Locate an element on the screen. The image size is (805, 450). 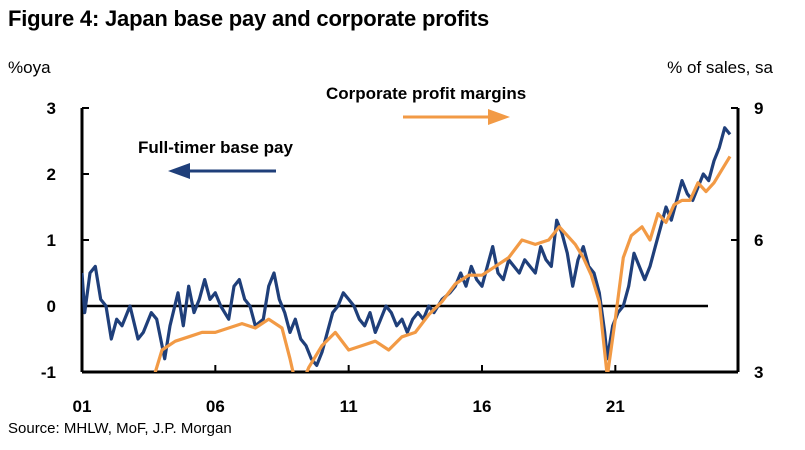
x-tick-label: 06 is located at coordinates (215, 406).